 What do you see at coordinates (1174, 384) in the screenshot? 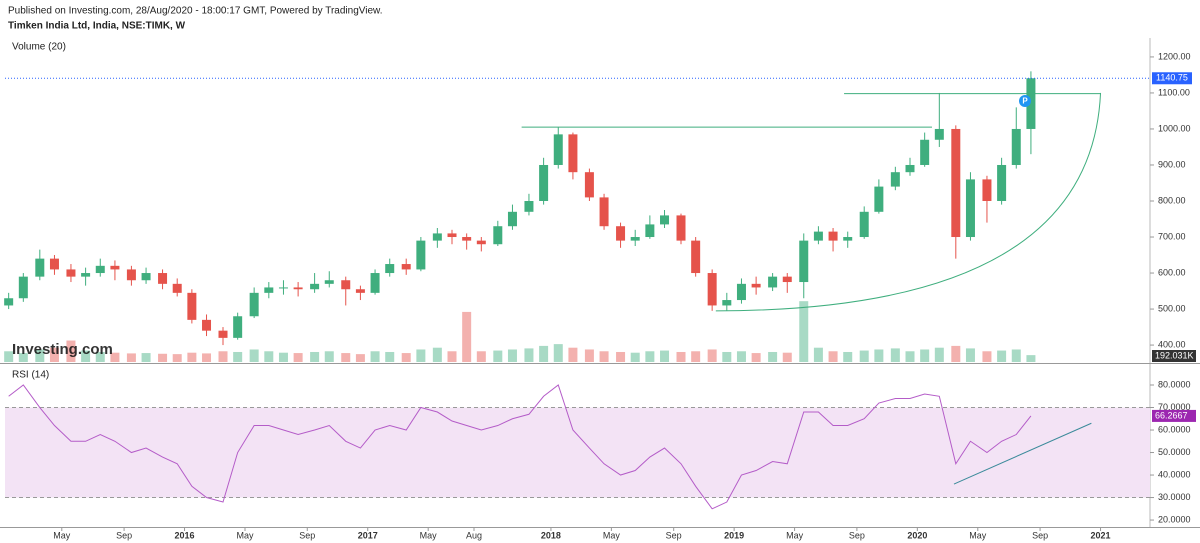
I see `rsi-y-tick-label: 80.0000` at bounding box center [1174, 384].